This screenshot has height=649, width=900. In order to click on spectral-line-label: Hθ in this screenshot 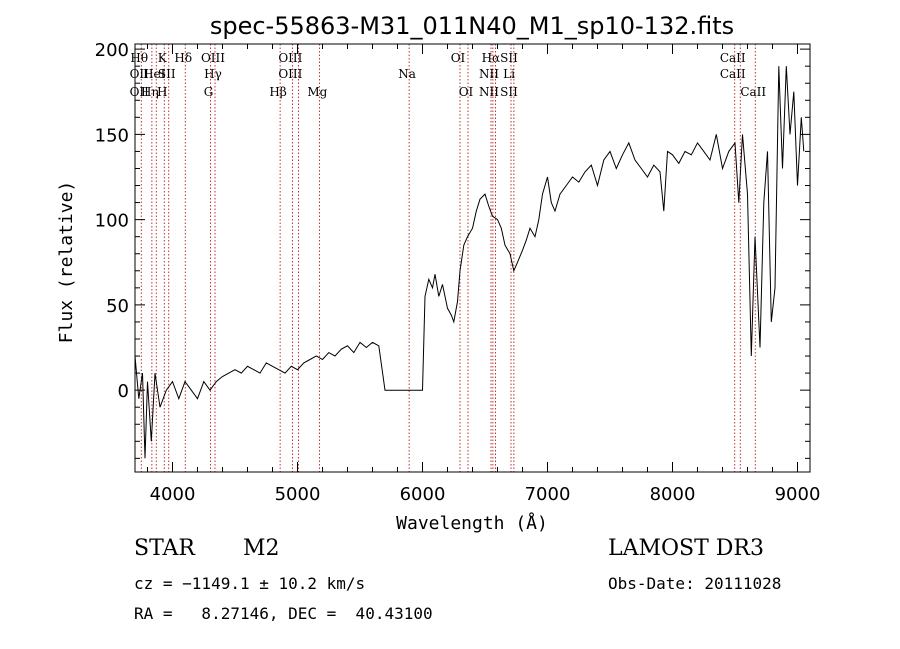, I will do `click(139, 58)`.